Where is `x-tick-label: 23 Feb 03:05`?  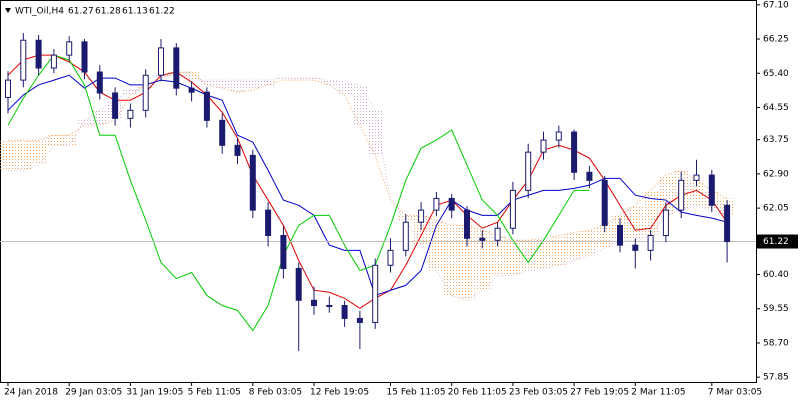 x-tick-label: 23 Feb 03:05 is located at coordinates (538, 393).